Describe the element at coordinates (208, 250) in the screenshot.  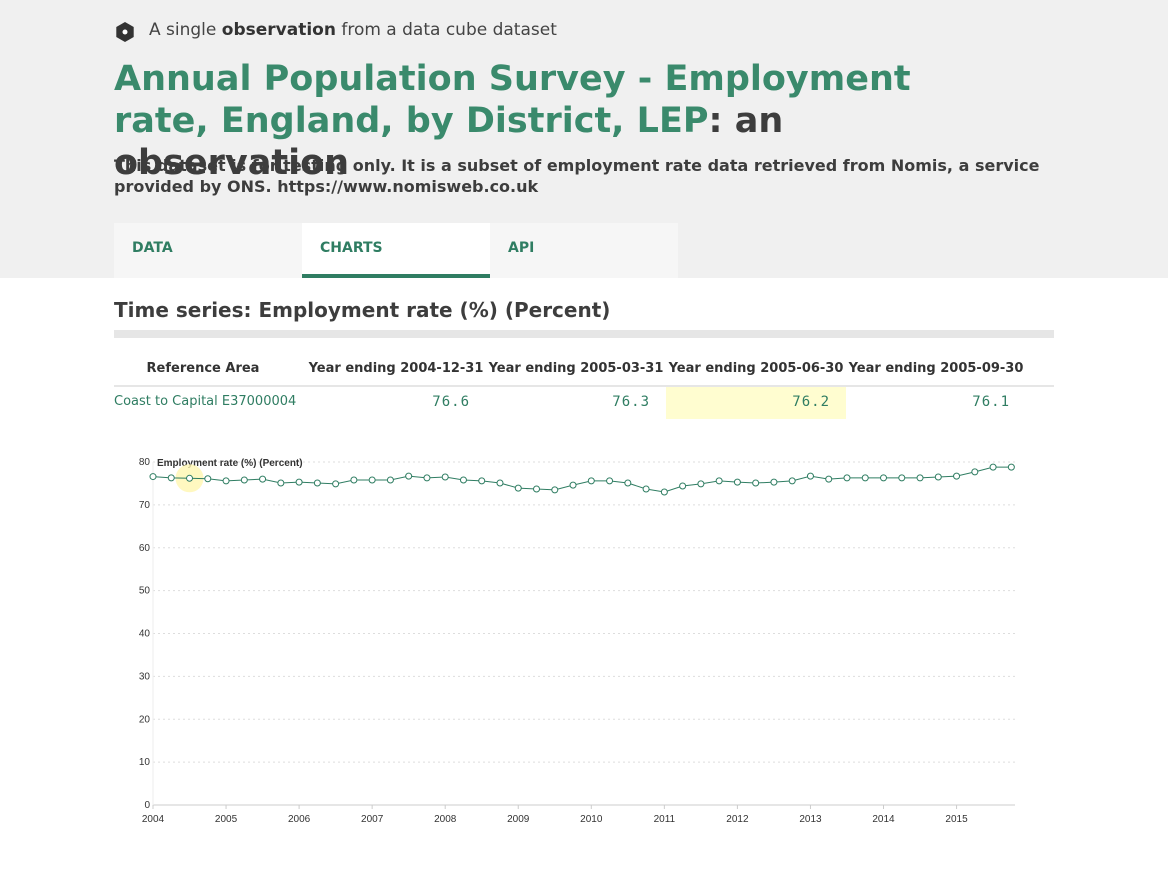
I see `tab: DATA` at that location.